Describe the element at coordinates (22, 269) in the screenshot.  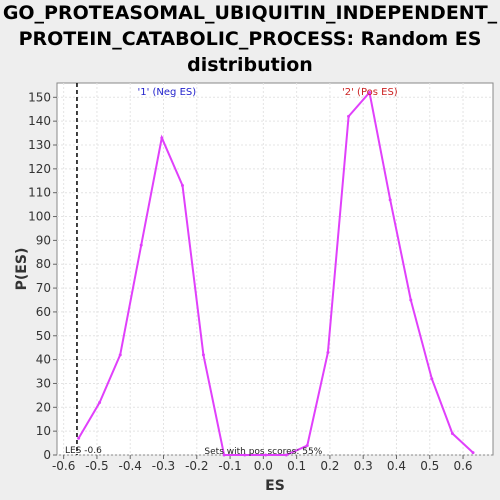
I see `y-axis-label: P(ES)` at that location.